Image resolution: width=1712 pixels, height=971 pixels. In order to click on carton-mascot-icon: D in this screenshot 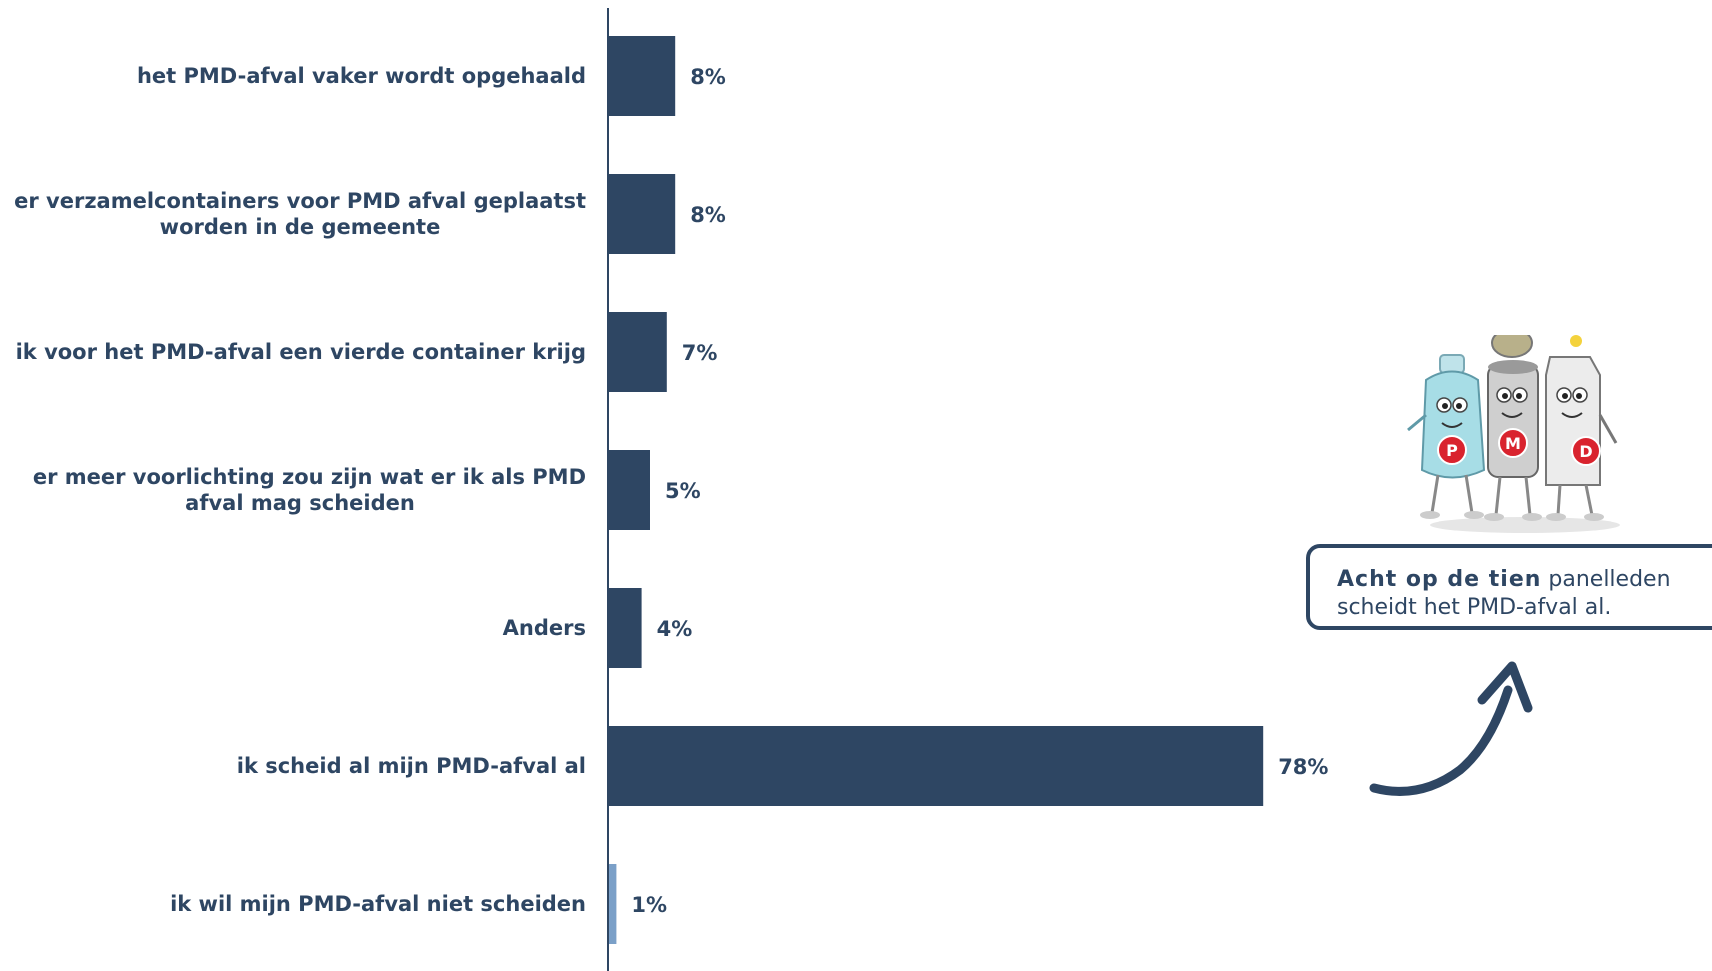, I will do `click(1581, 428)`.